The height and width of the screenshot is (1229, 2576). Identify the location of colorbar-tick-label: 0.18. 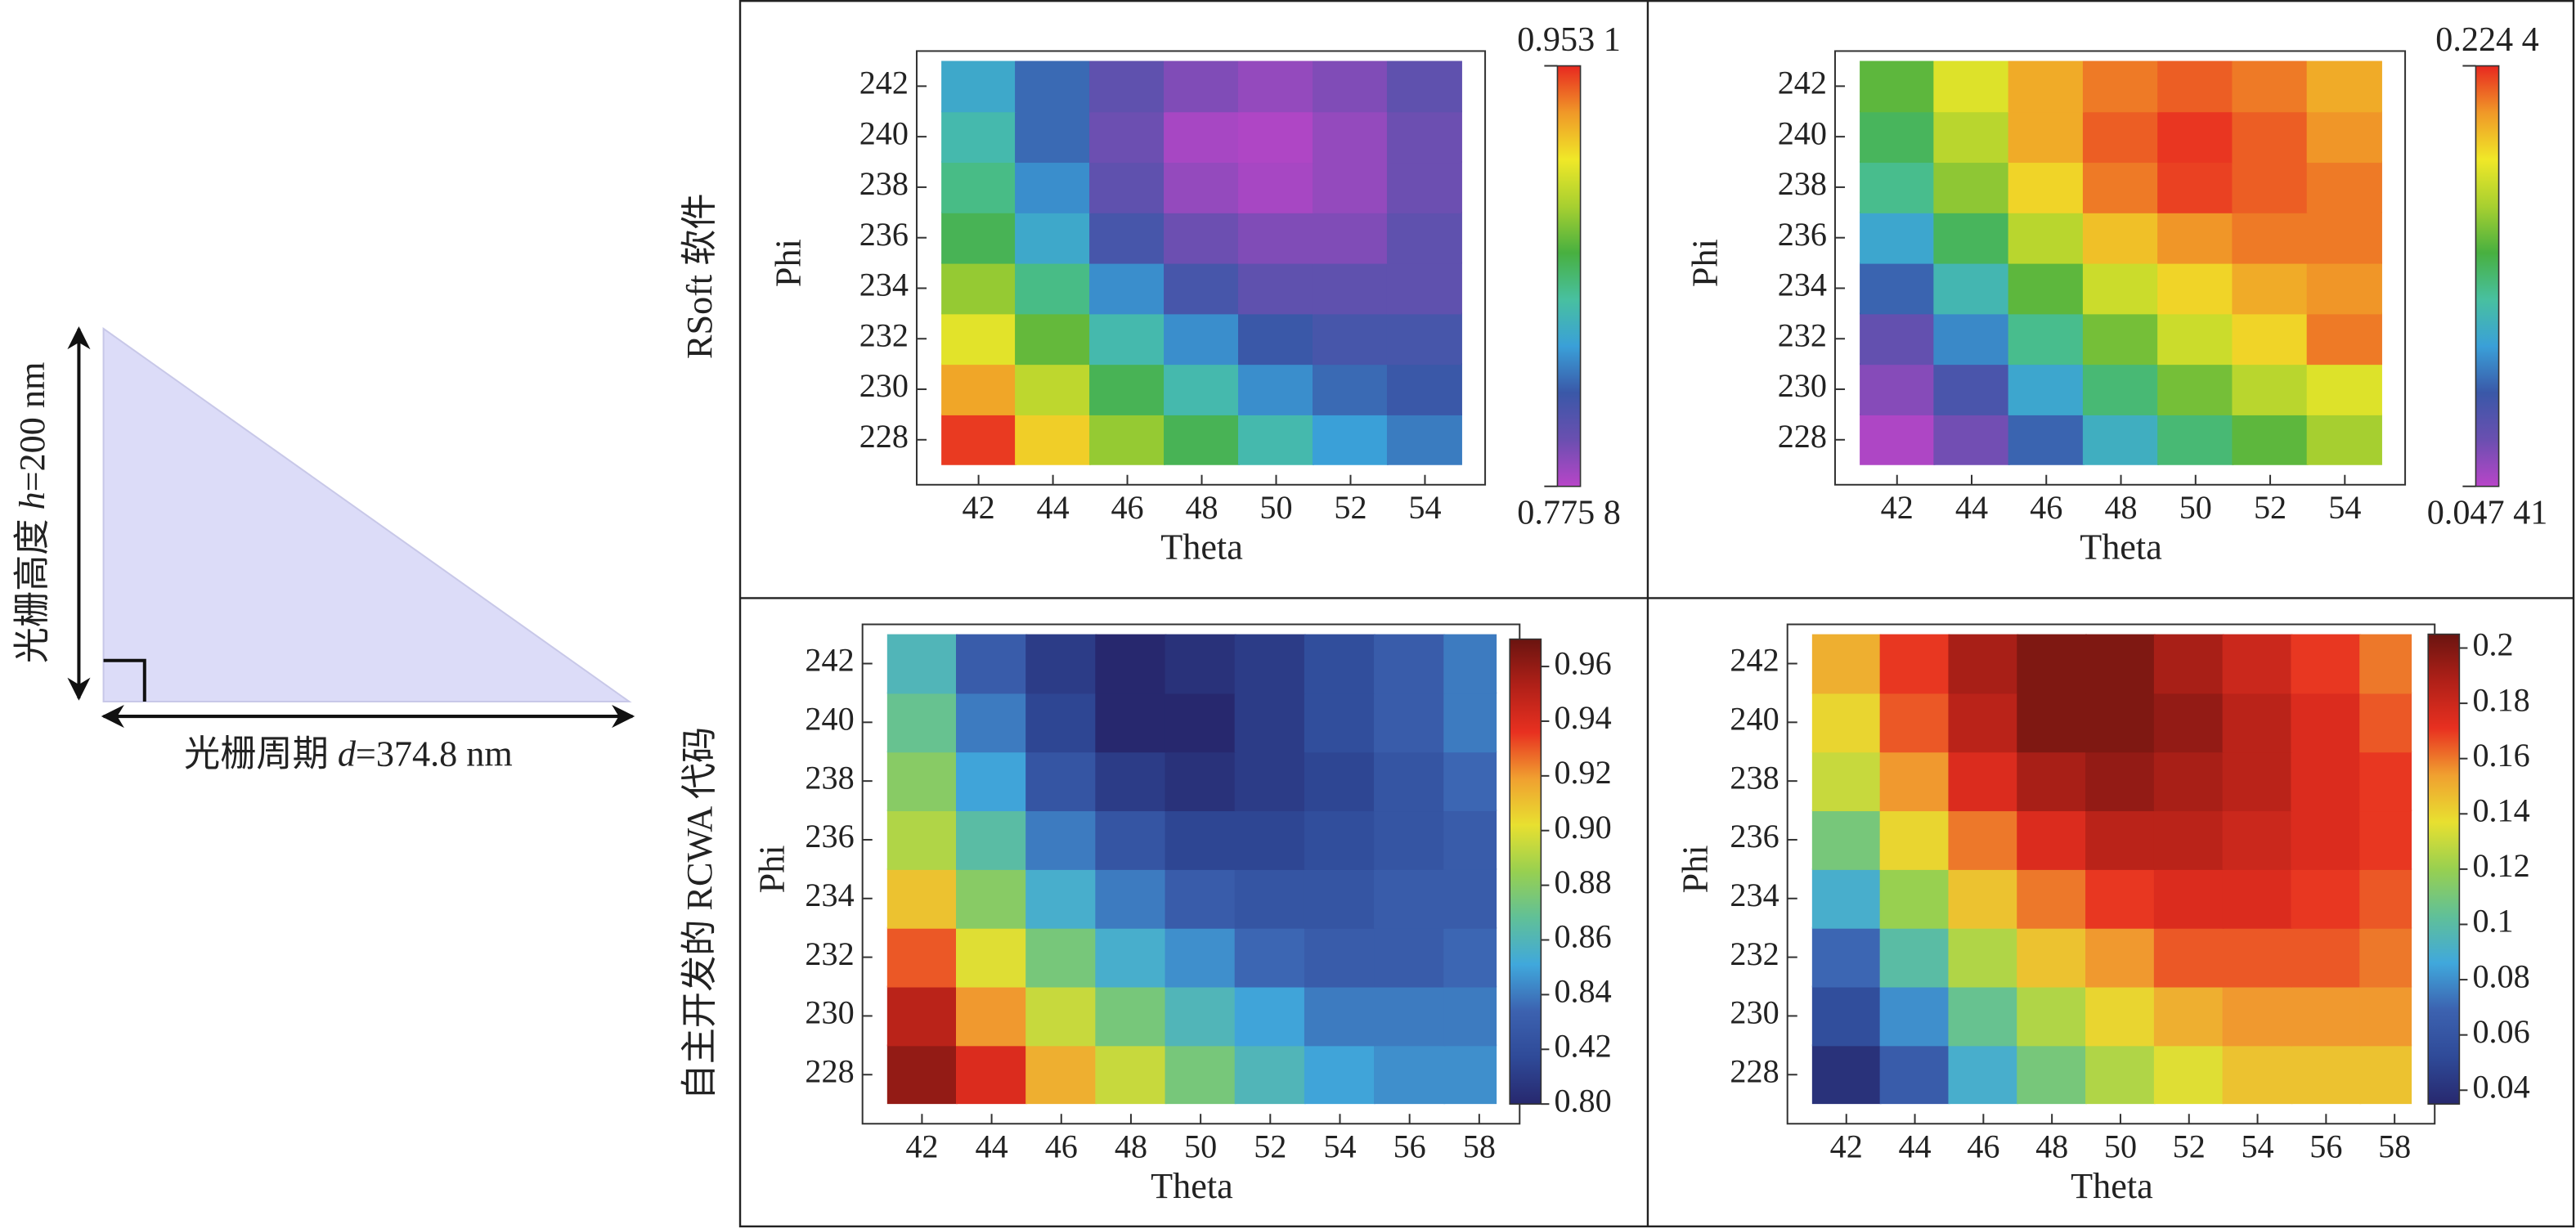
(2500, 699).